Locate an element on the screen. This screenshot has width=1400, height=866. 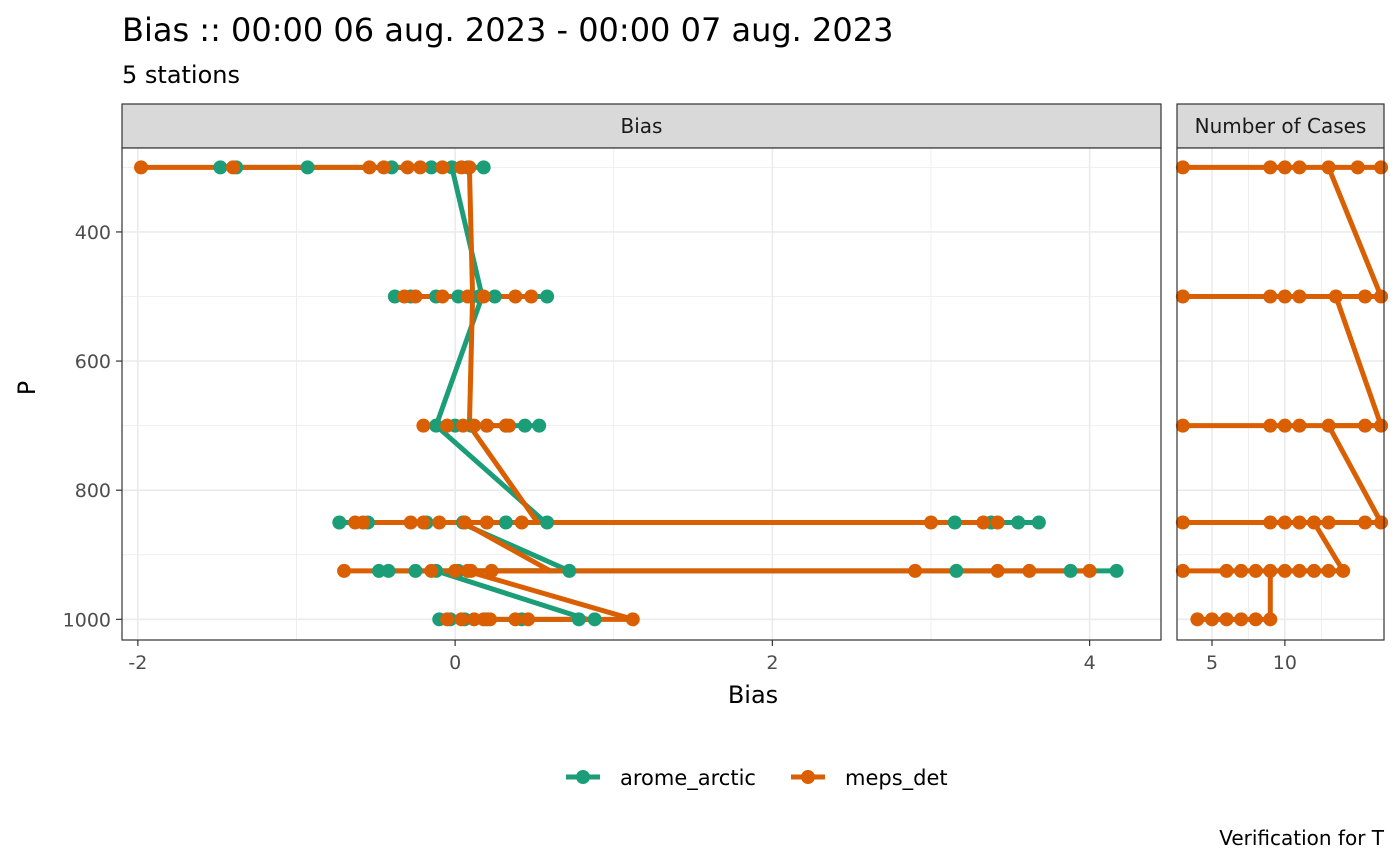
legend-label: arome_arctic is located at coordinates (688, 778).